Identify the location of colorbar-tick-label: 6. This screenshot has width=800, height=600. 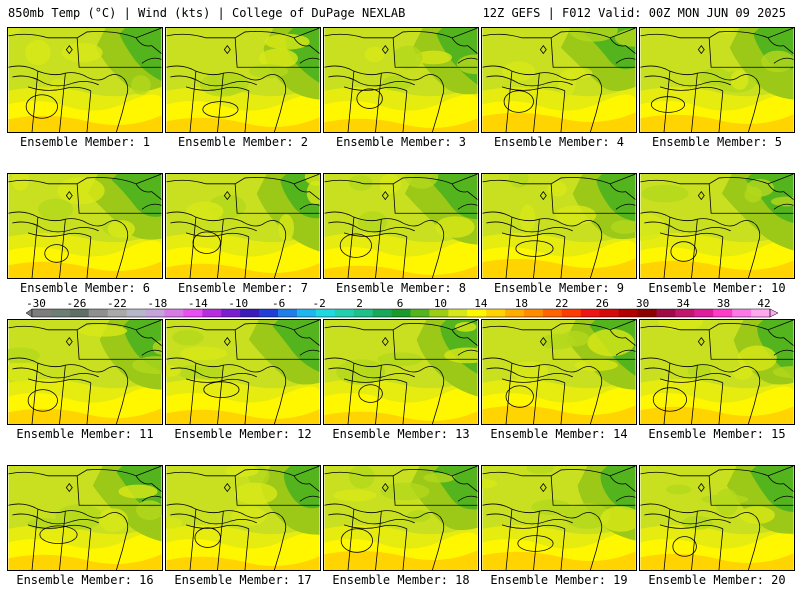
(400, 303).